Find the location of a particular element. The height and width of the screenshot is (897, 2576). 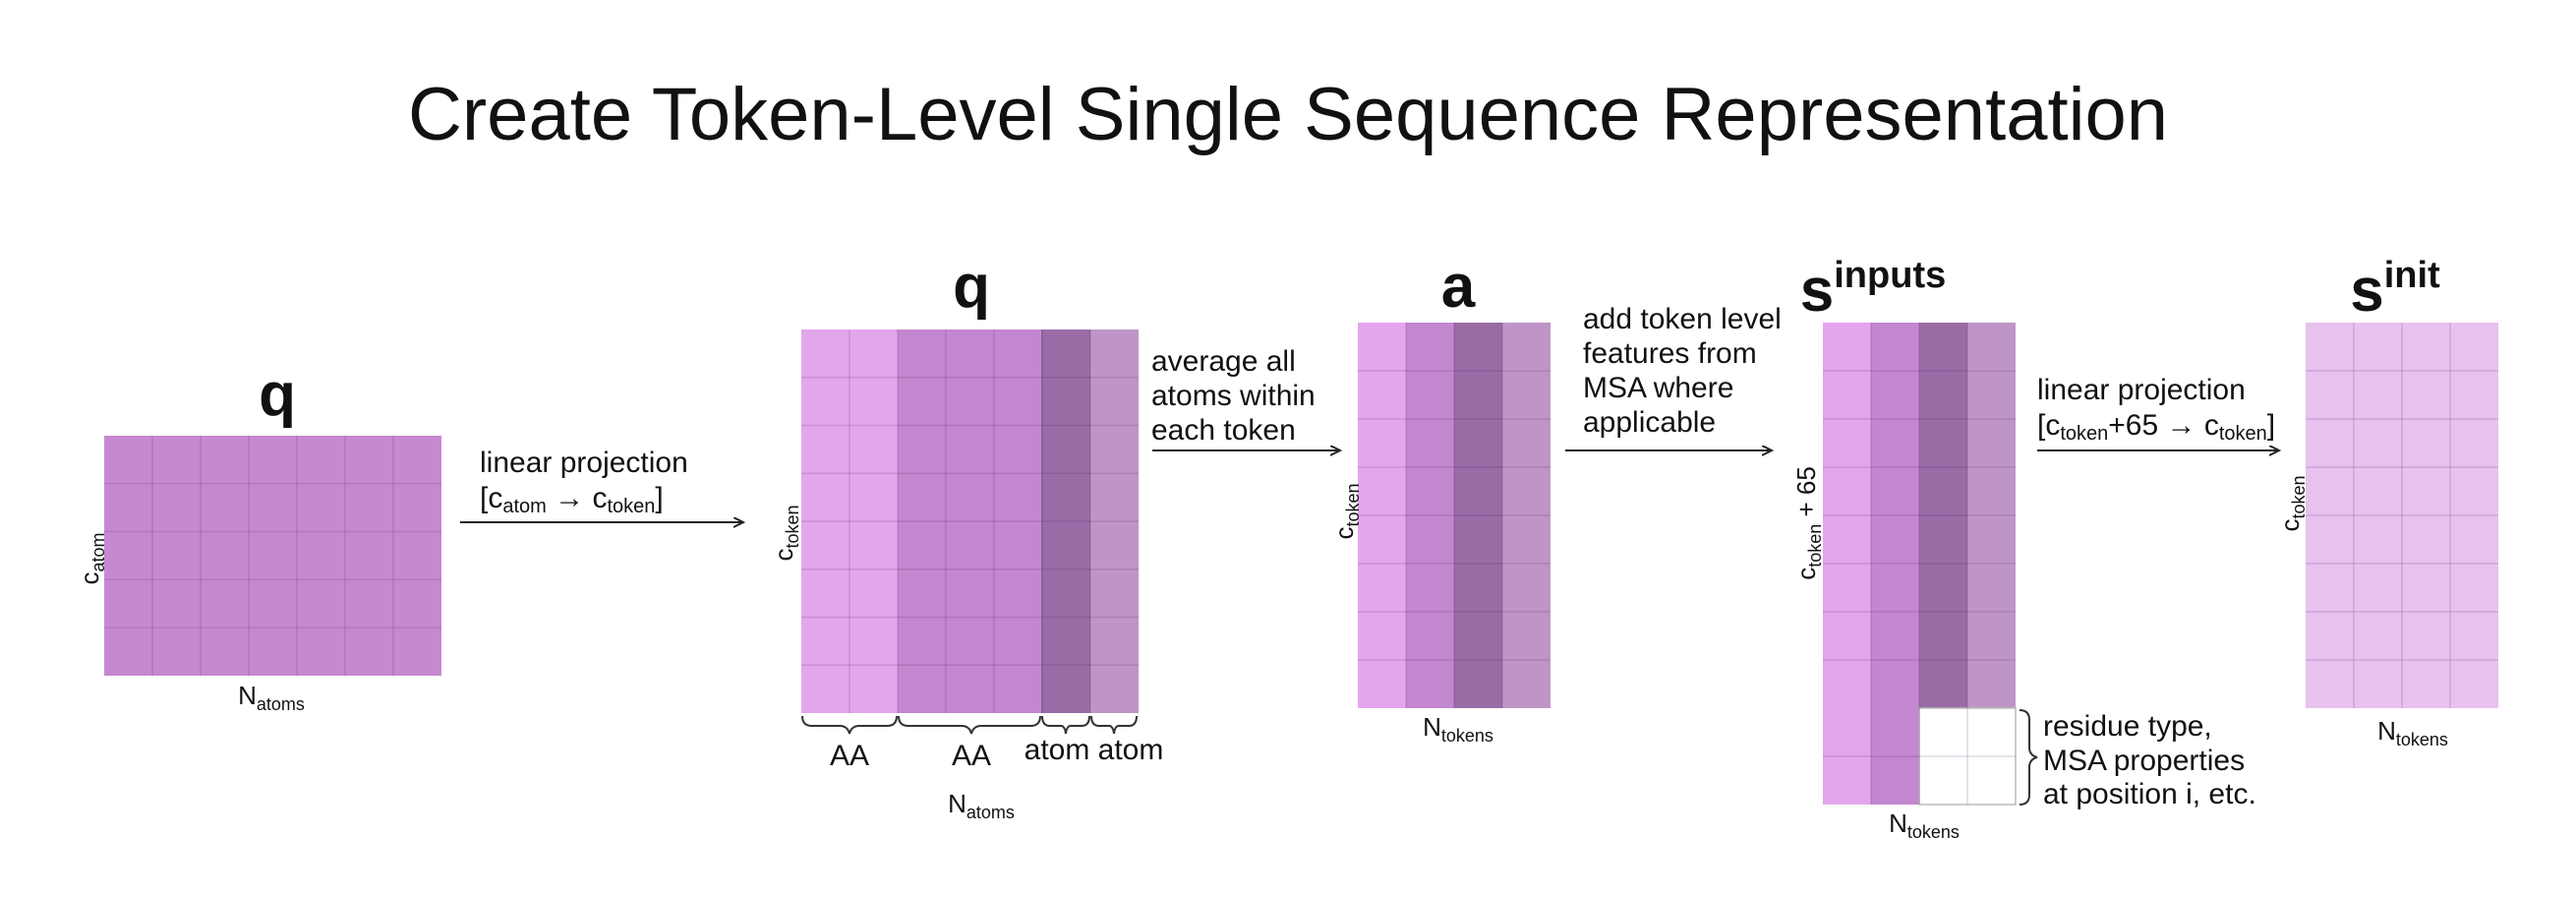

matrix-s-init-fill is located at coordinates (2402, 515).